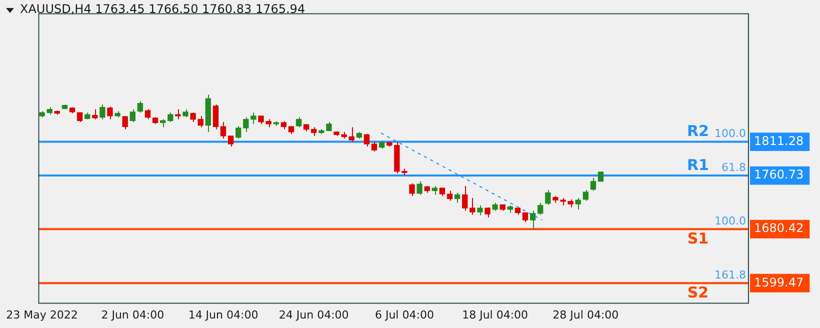 The width and height of the screenshot is (820, 328). I want to click on ref-line-label: R2, so click(698, 131).